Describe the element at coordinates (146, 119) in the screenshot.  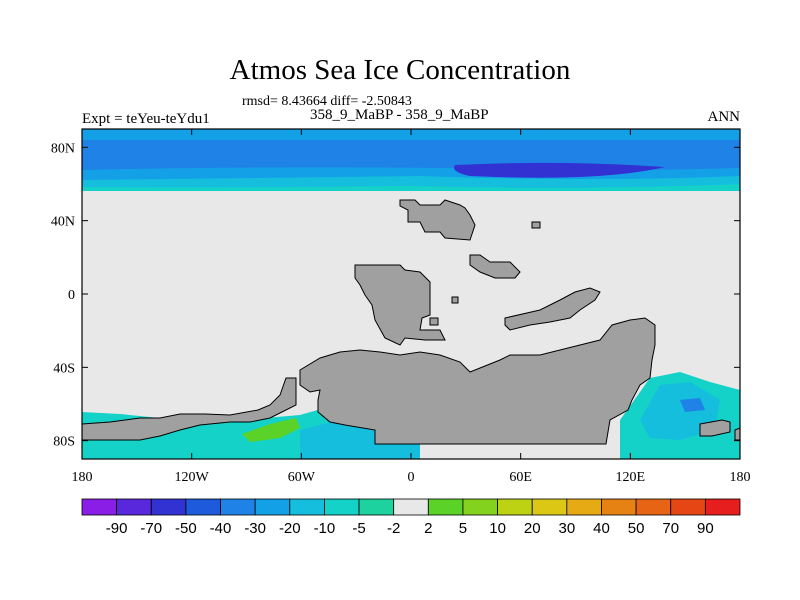
I see `experiment-label: Expt = teYeu-teYdu1` at that location.